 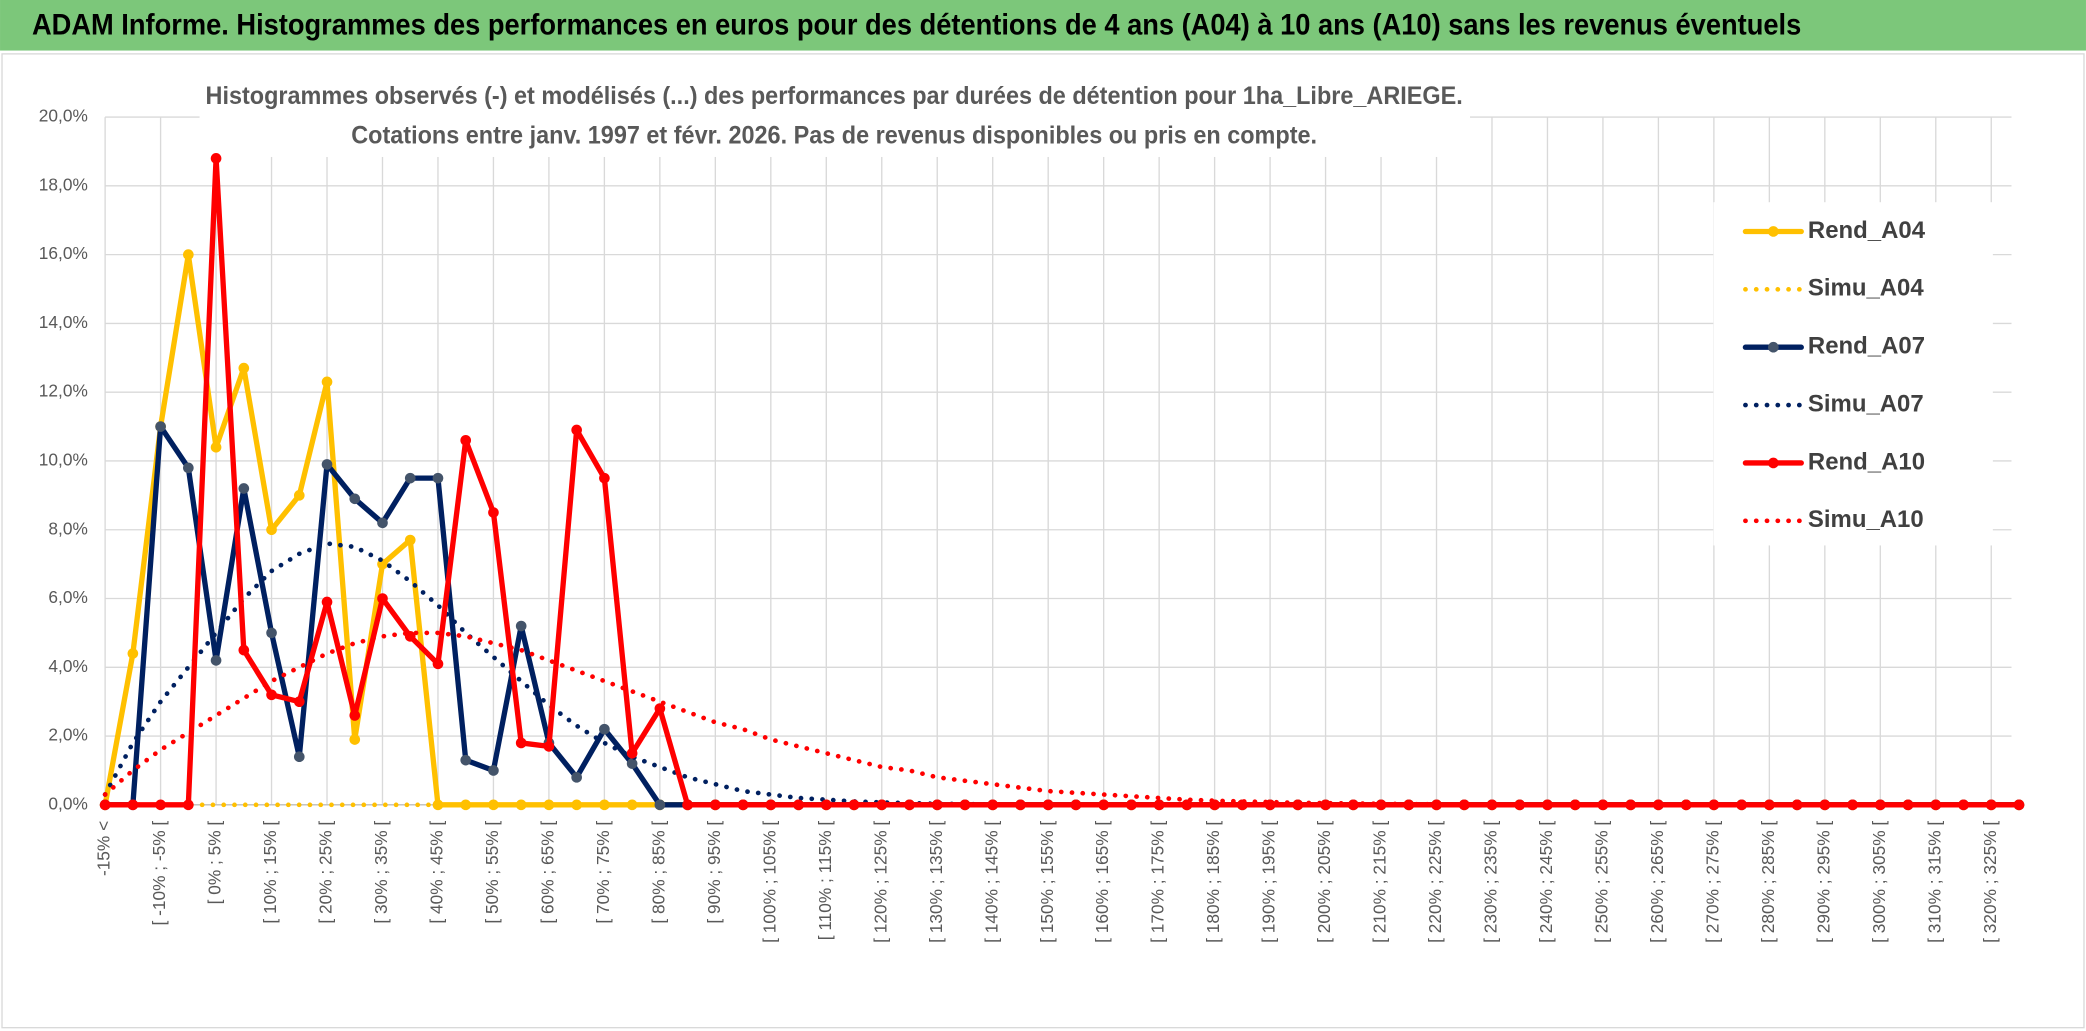 I want to click on x-tick-label: [ 280% ; 285% [, so click(x=1768, y=882).